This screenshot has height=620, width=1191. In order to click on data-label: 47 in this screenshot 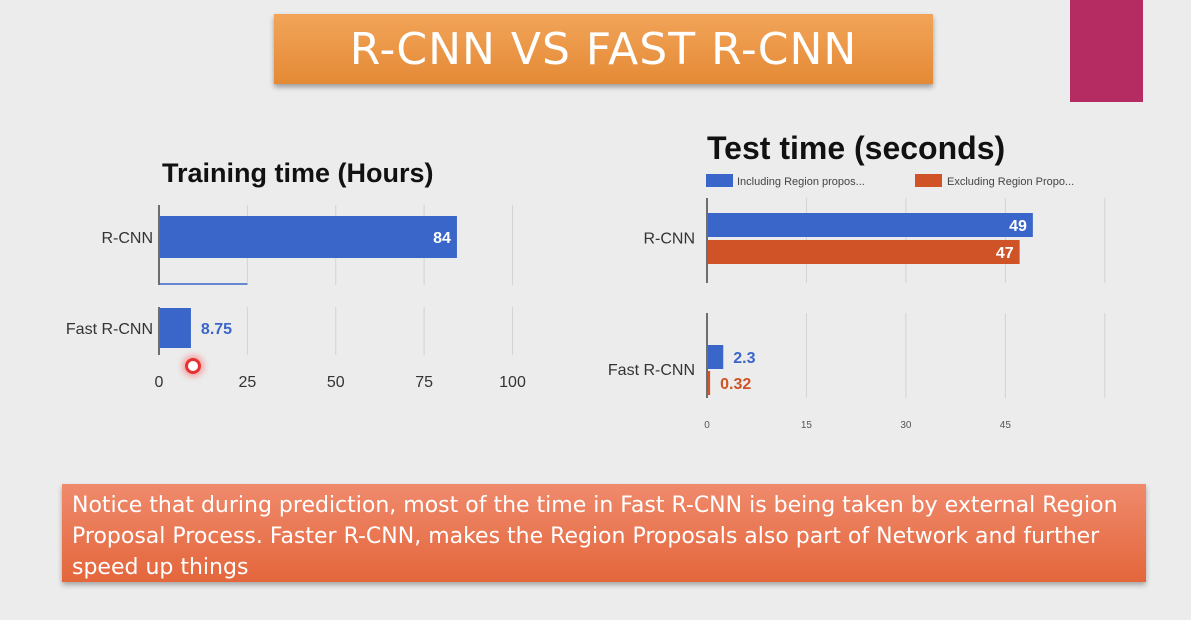, I will do `click(1005, 253)`.